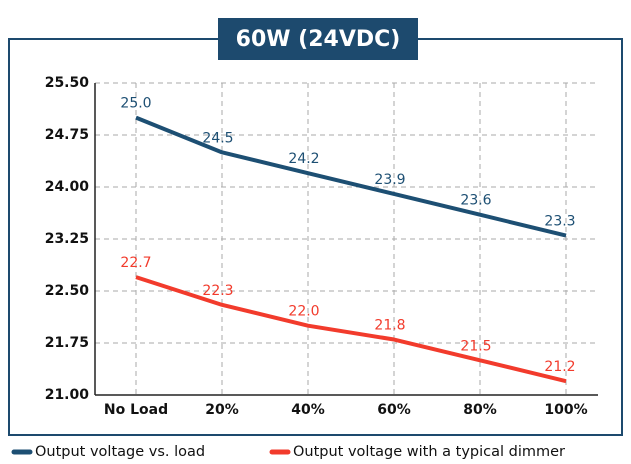 This screenshot has width=631, height=464. I want to click on x-tick-label: 60%, so click(394, 410).